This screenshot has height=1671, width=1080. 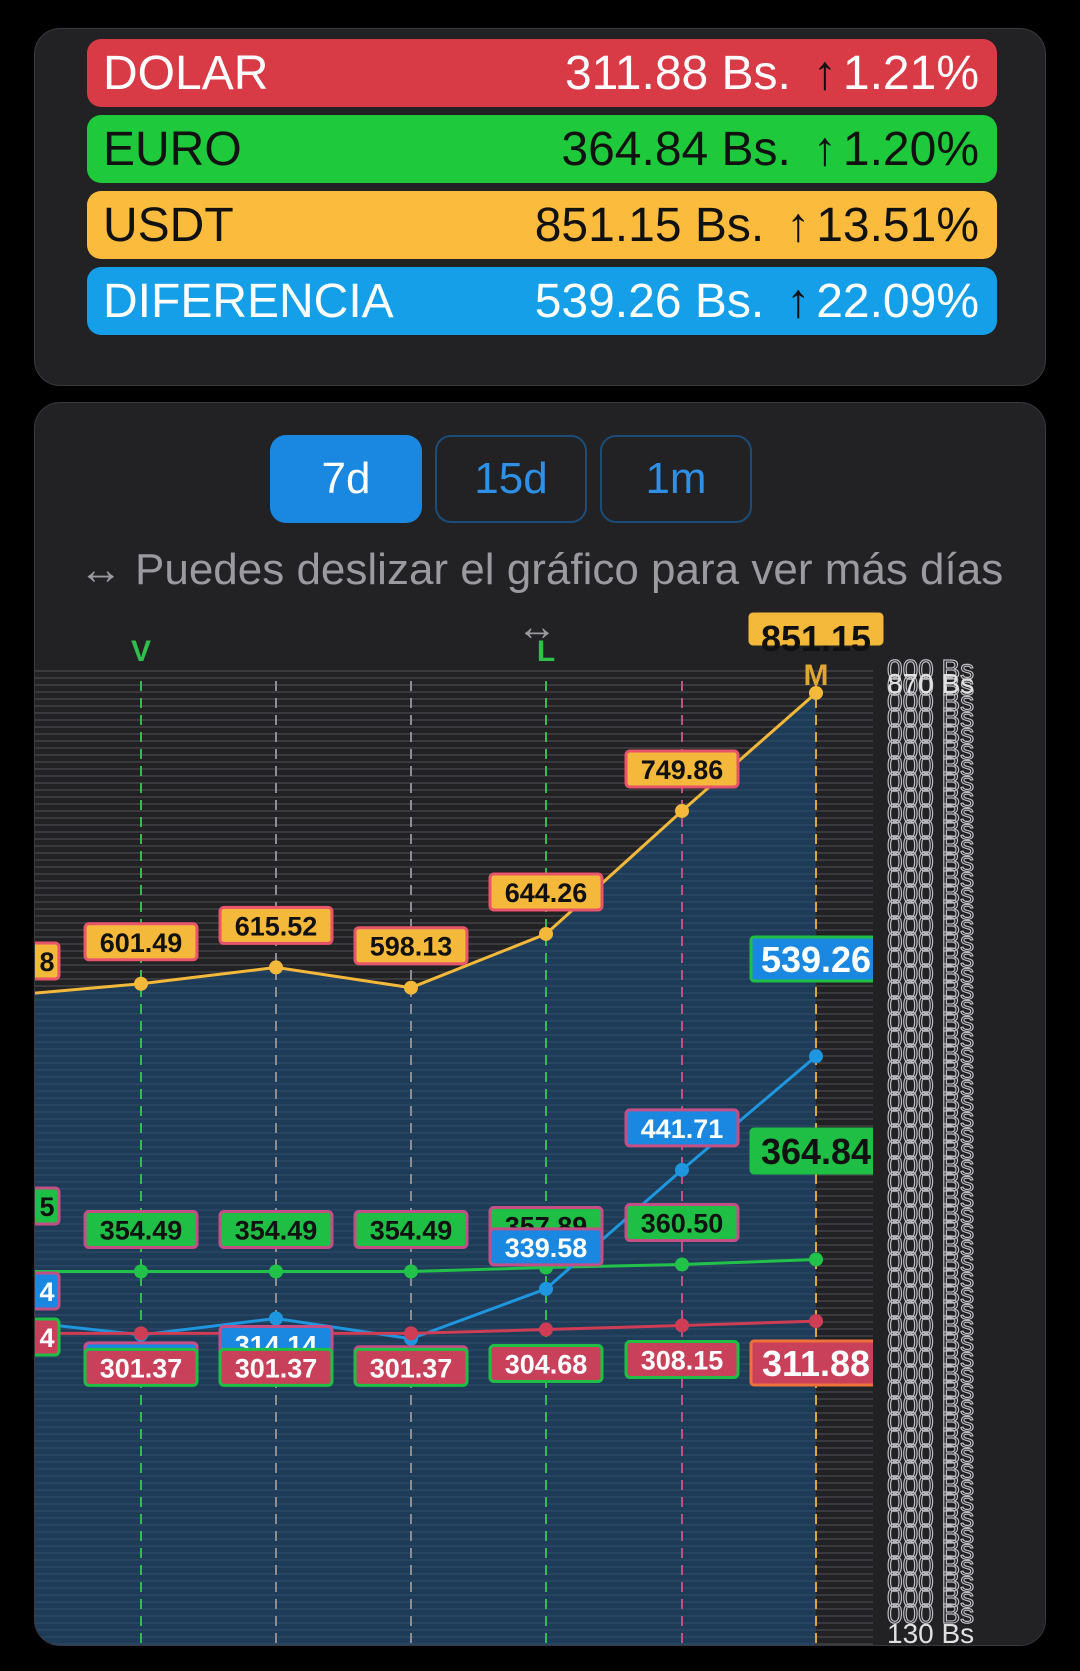 I want to click on svg-text: 601.49, so click(x=141, y=943).